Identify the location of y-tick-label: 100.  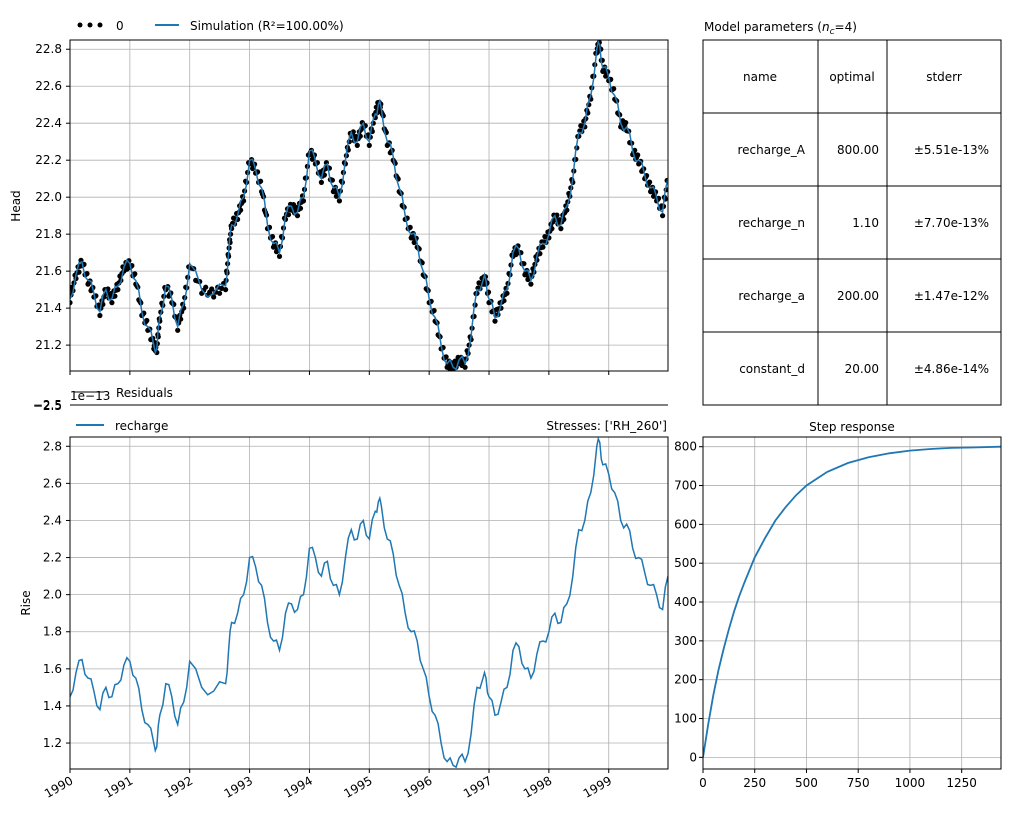
(685, 719).